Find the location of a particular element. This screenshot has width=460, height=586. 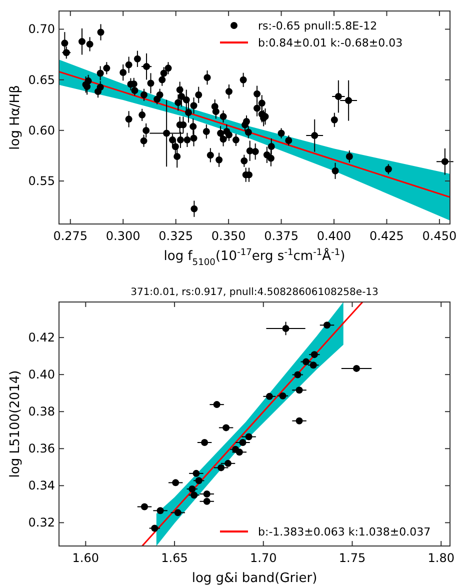

x-tick-label: 1.75 is located at coordinates (352, 558).